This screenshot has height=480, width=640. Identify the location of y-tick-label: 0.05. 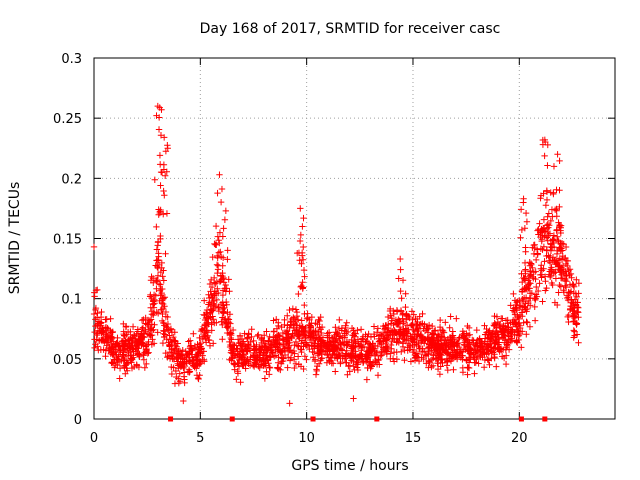
(67, 360).